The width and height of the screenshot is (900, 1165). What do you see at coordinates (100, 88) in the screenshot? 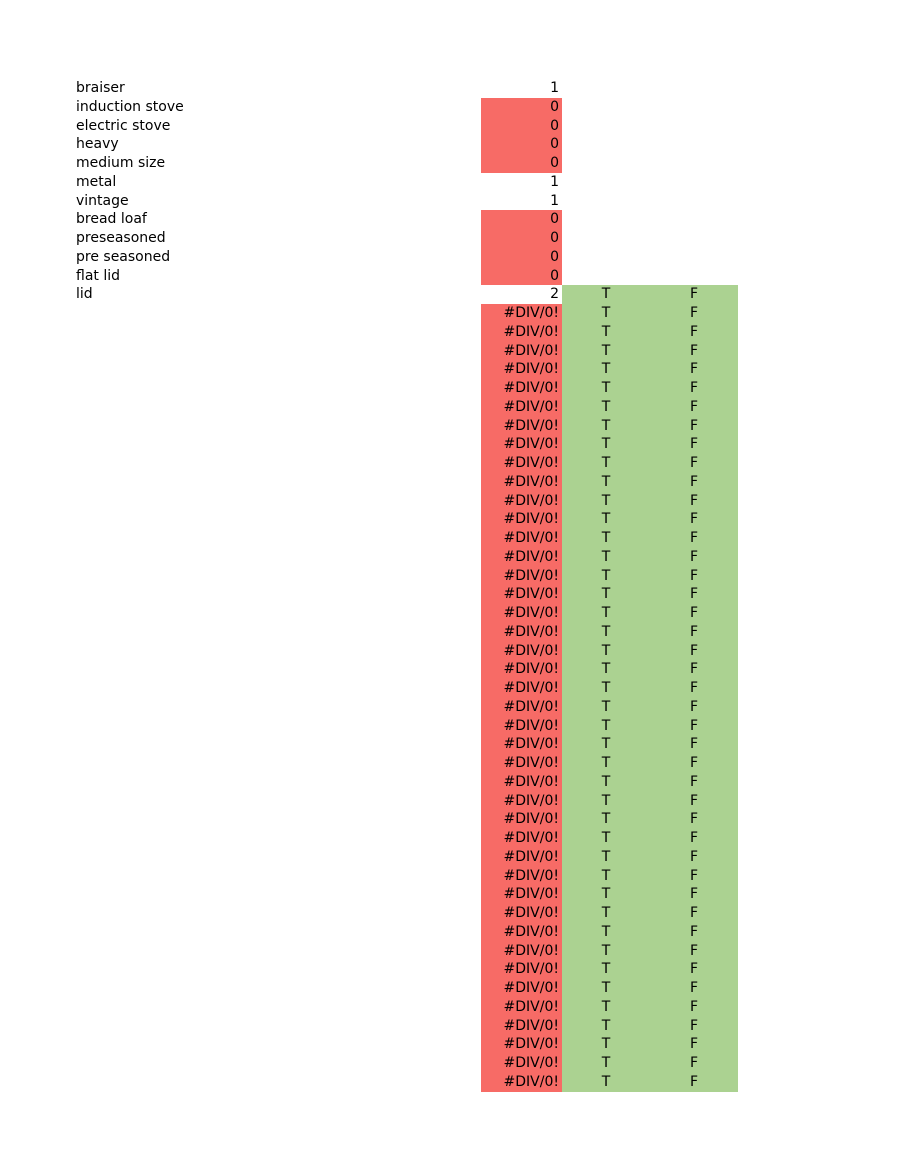
I see `keyword-label: braiser` at bounding box center [100, 88].